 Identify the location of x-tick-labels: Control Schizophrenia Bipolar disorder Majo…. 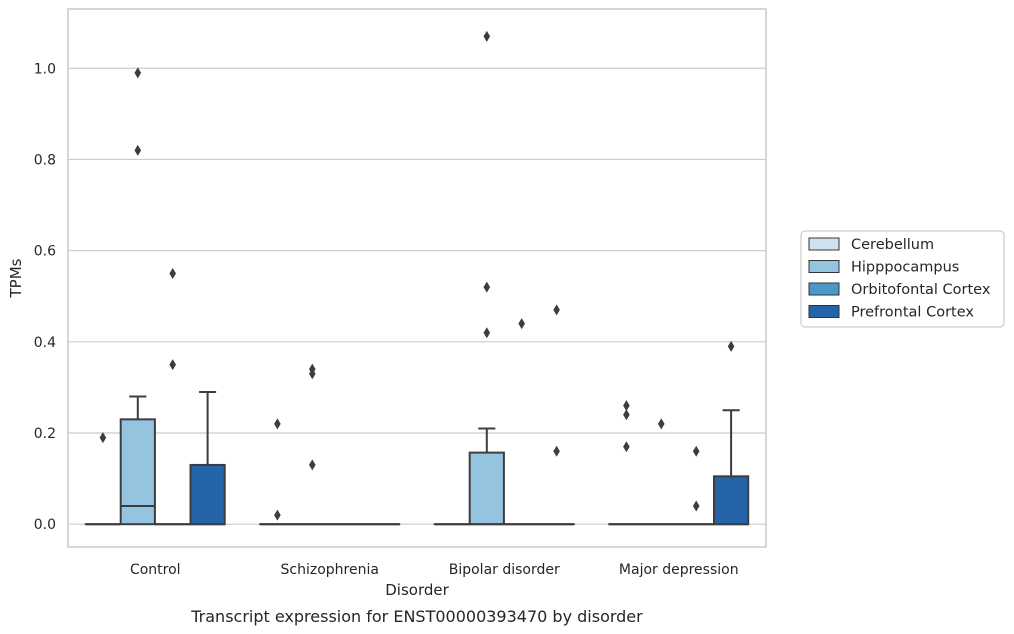
(434, 570).